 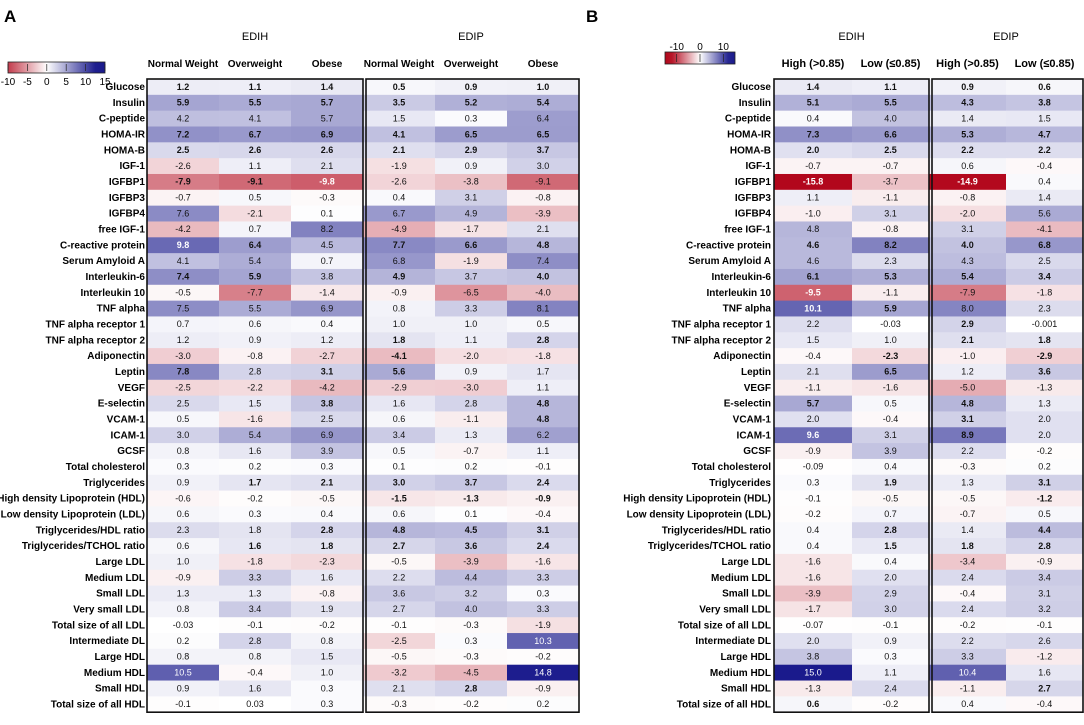 I want to click on panel-letter: A, so click(x=10, y=16).